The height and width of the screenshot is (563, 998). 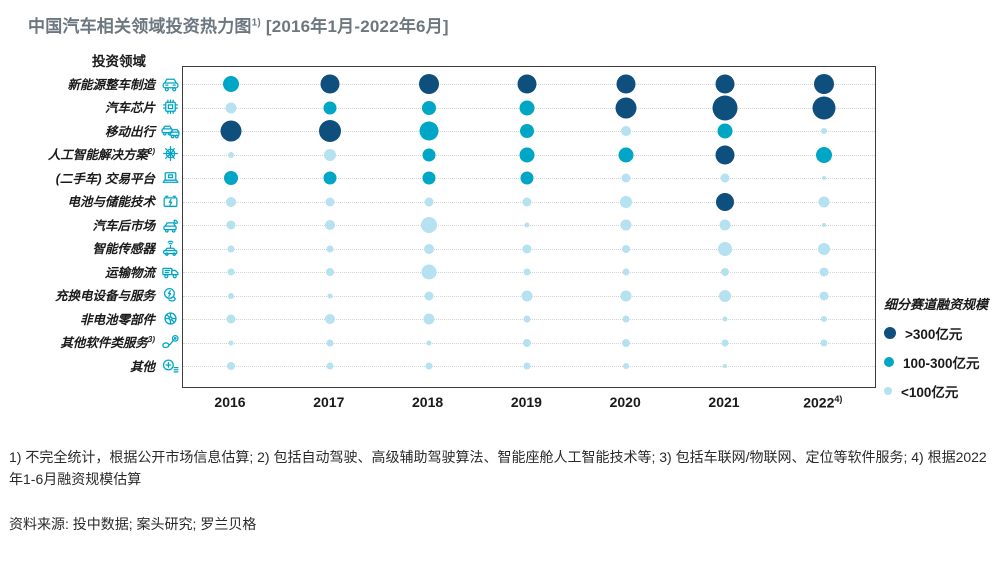 What do you see at coordinates (123, 225) in the screenshot?
I see `category-label: 汽车后市场` at bounding box center [123, 225].